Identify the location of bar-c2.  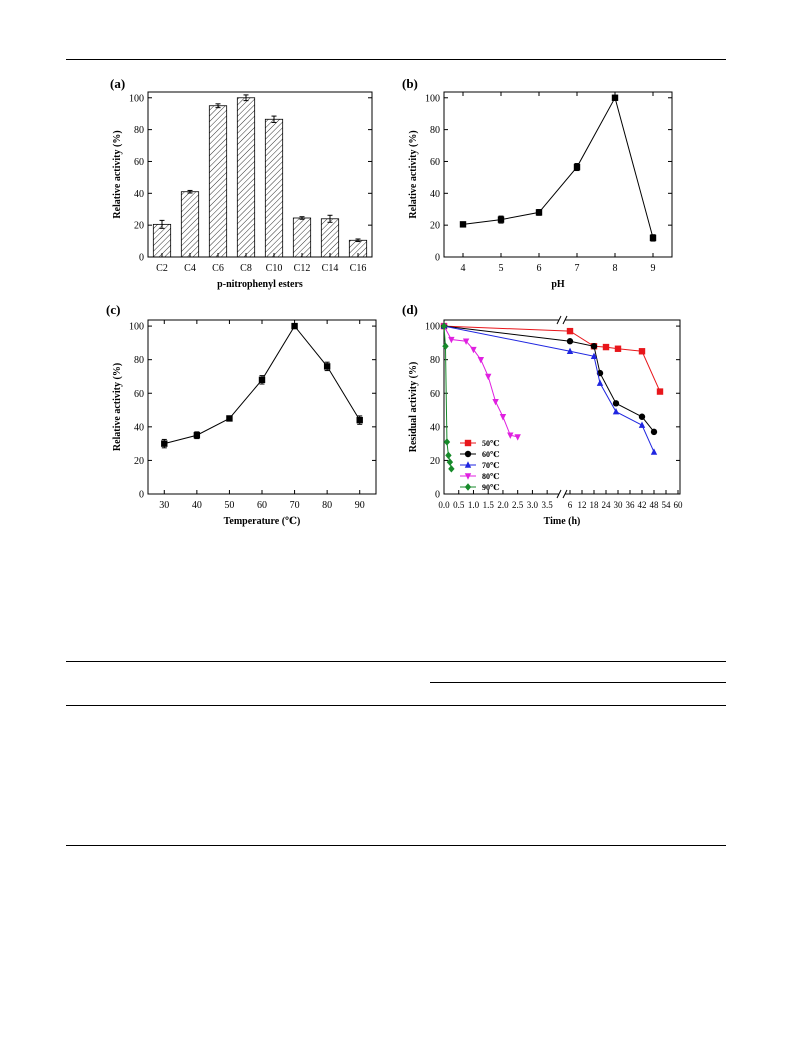
(162, 240).